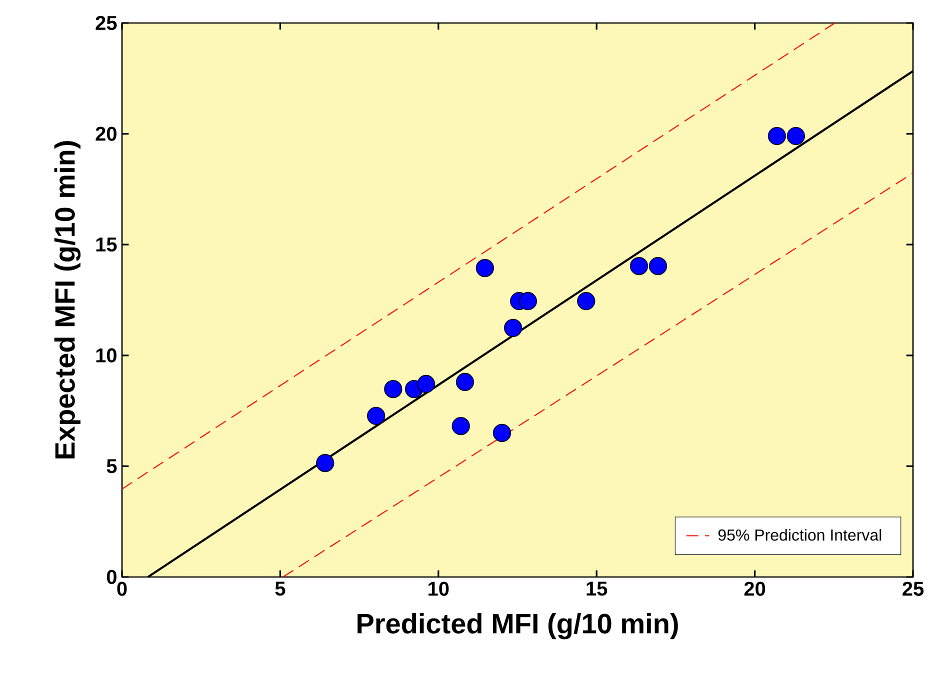  I want to click on x-tick-label: 10, so click(438, 589).